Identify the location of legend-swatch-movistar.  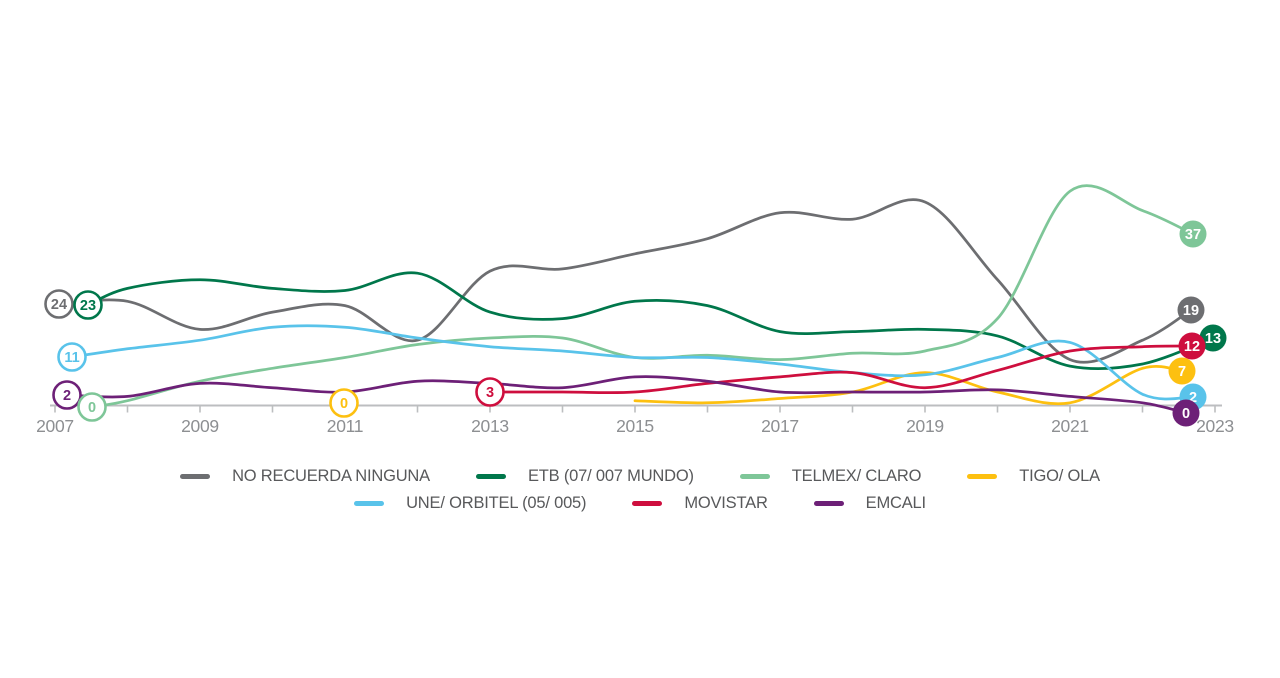
(647, 503).